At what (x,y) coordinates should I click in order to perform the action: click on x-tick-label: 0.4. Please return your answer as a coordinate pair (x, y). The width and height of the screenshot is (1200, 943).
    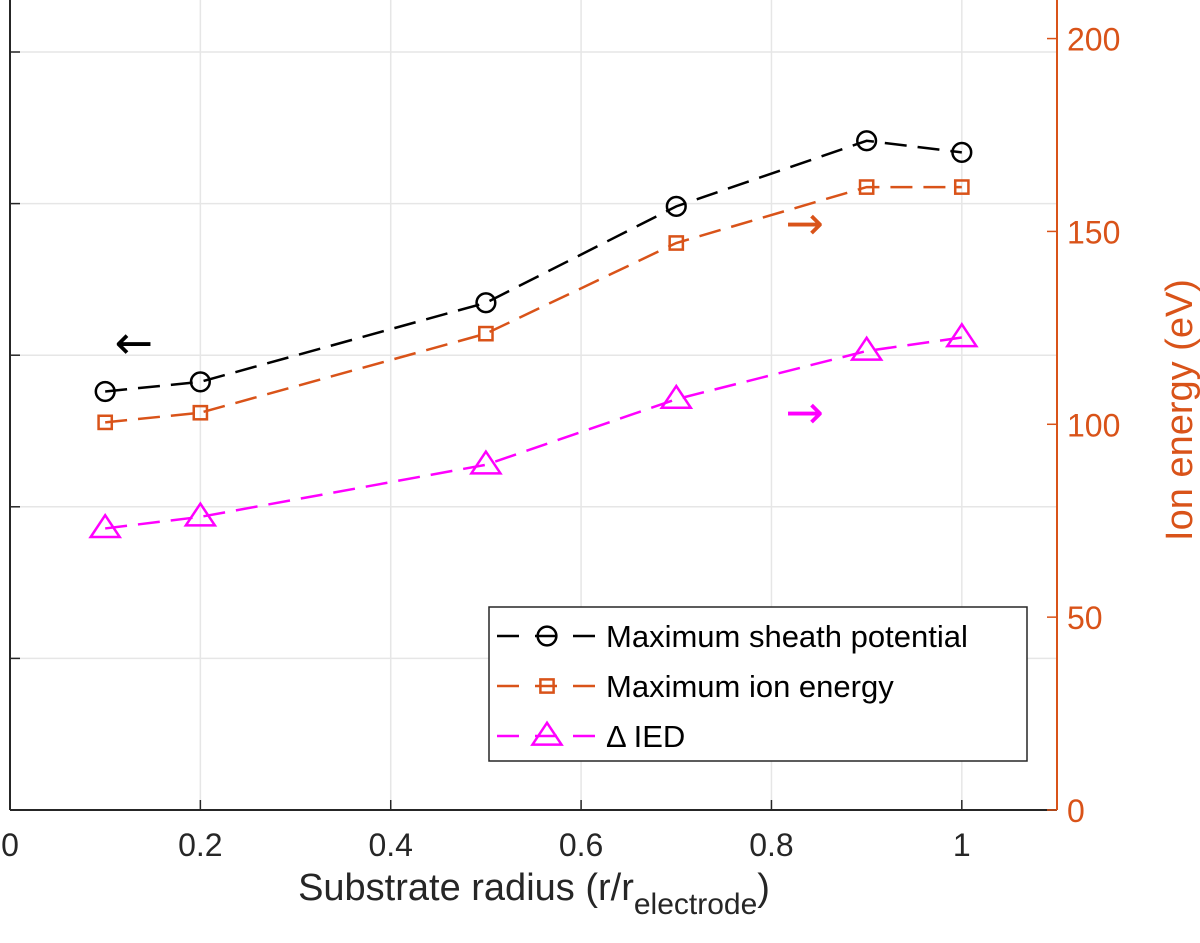
    Looking at the image, I should click on (390, 845).